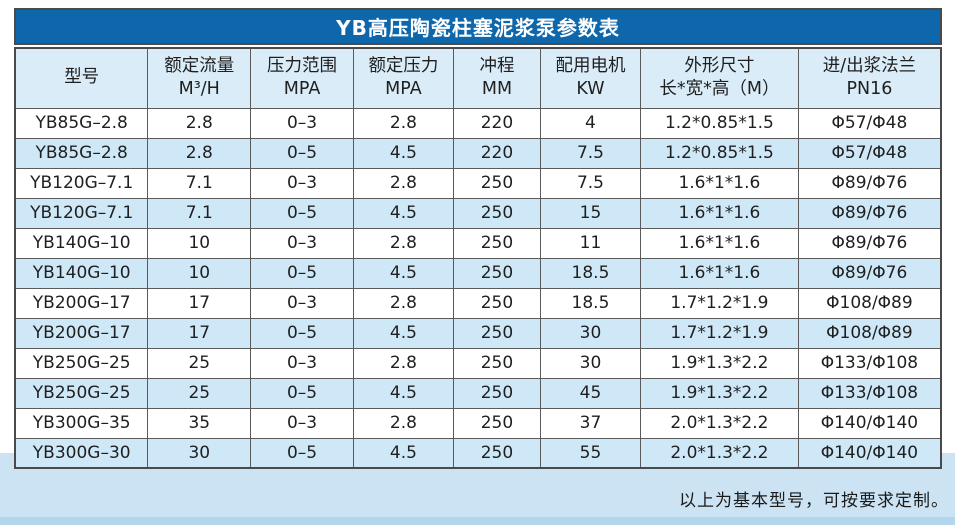 This screenshot has width=955, height=525. What do you see at coordinates (869, 123) in the screenshot?
I see `cell-flange: Φ57/Φ48` at bounding box center [869, 123].